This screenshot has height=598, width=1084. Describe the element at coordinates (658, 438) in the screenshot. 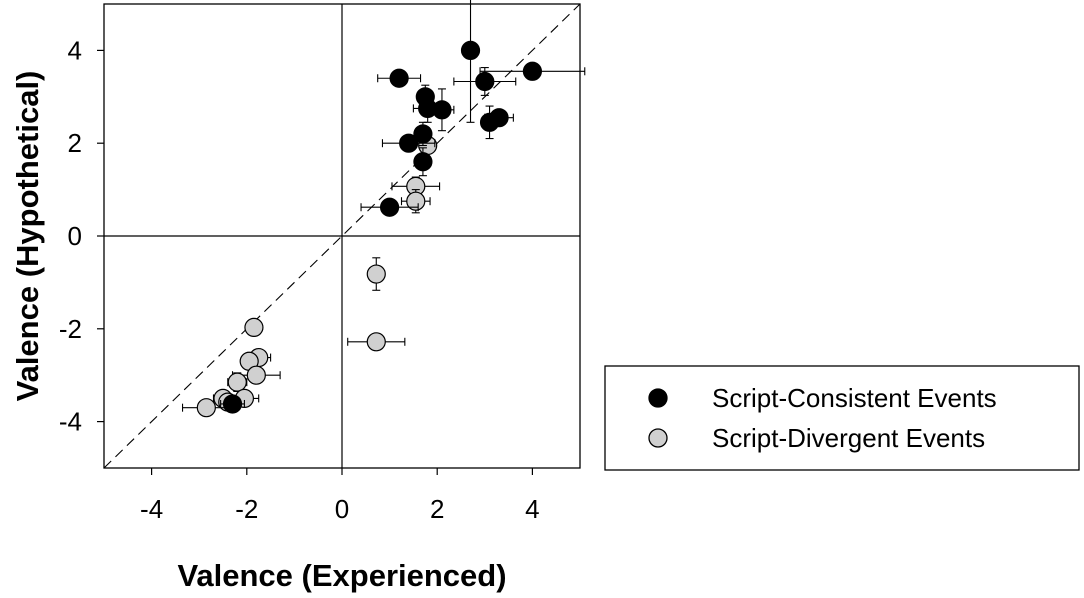

I see `legend-marker-script-divergent` at that location.